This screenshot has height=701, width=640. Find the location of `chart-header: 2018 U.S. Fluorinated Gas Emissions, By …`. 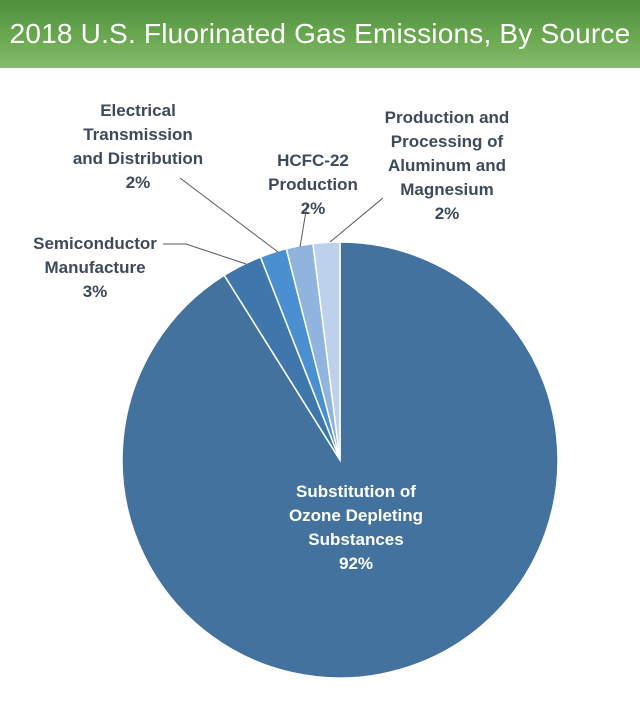

chart-header: 2018 U.S. Fluorinated Gas Emissions, By … is located at coordinates (320, 34).